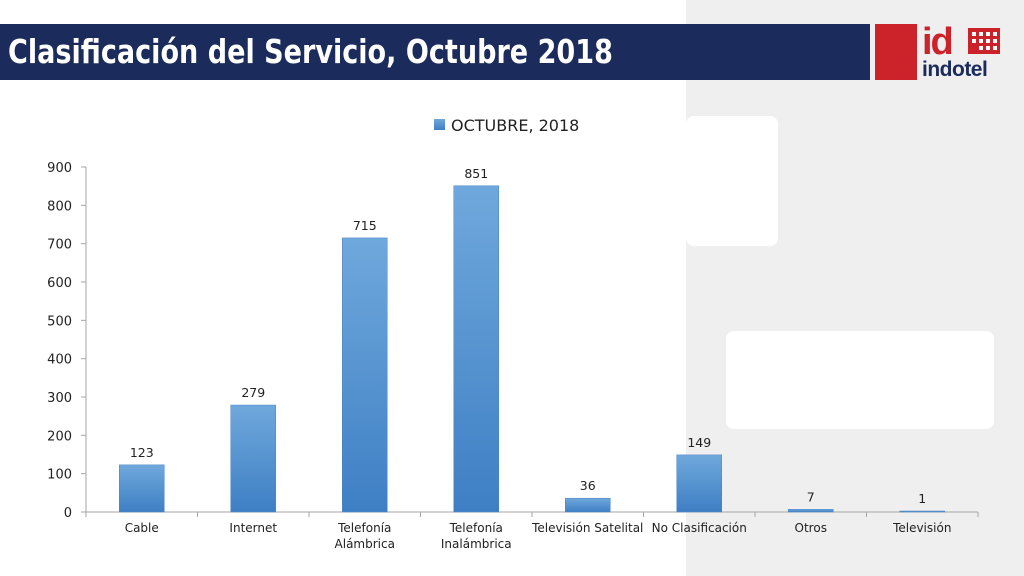  I want to click on data-label: 715, so click(365, 225).